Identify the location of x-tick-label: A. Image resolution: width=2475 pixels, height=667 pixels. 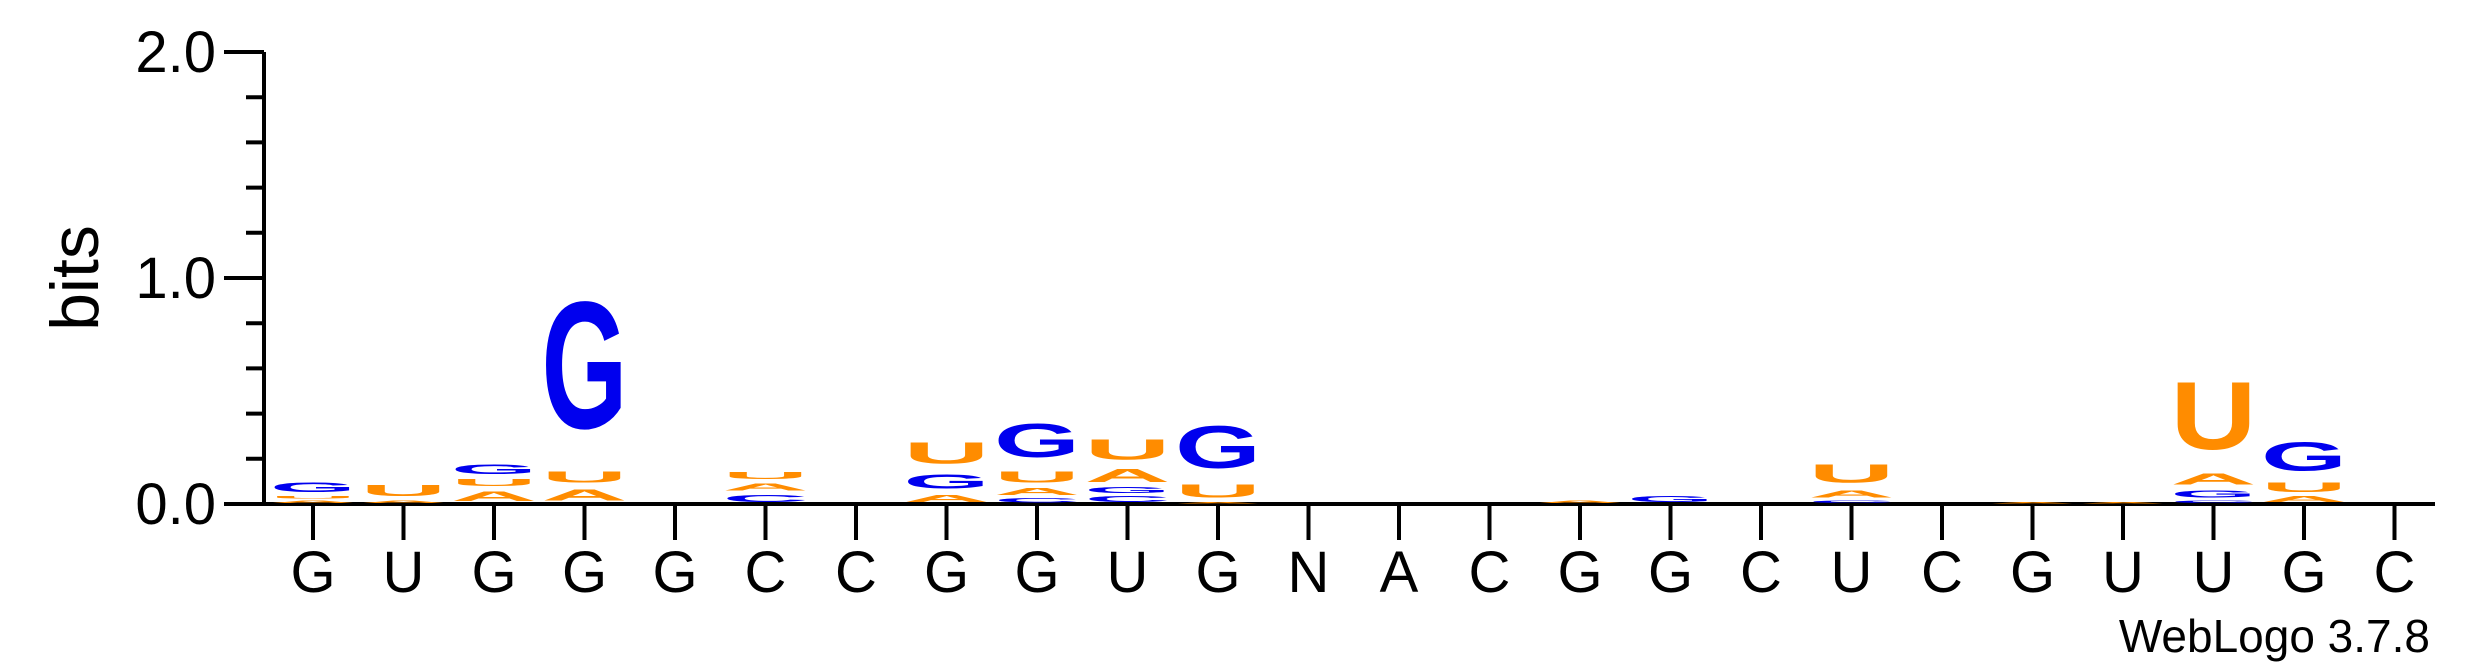
(1399, 572).